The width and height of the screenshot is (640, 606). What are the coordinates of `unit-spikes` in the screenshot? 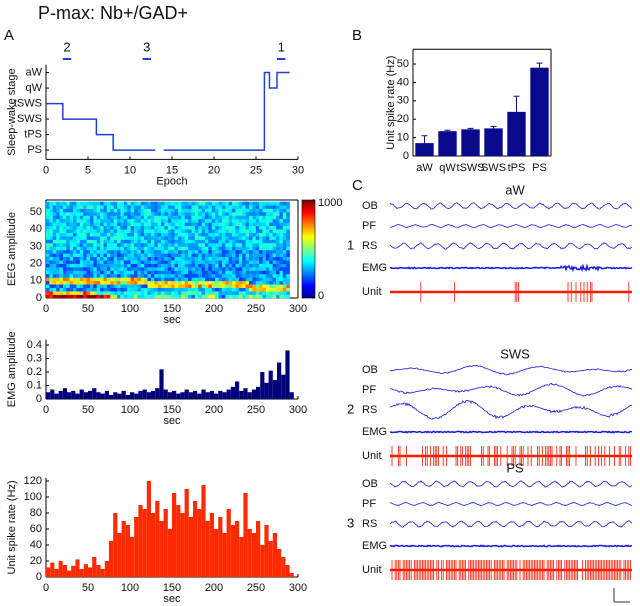 It's located at (511, 570).